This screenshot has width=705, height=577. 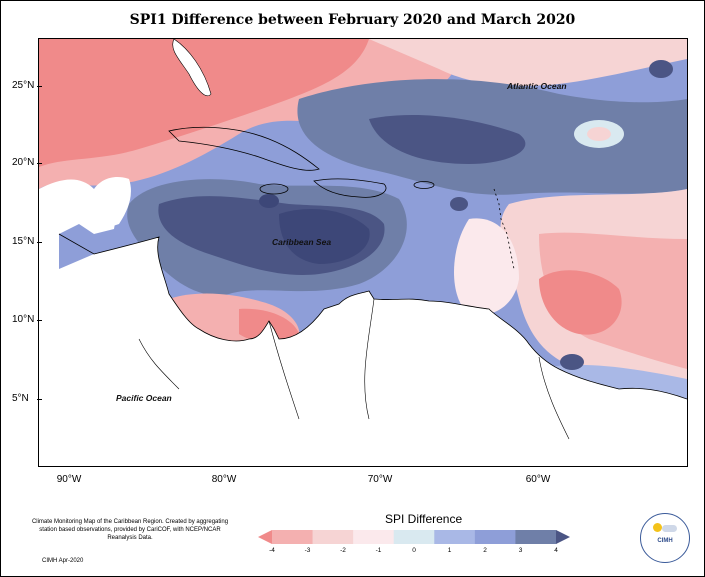 I want to click on credit-source: CIMH Apr-2020, so click(x=63, y=561).